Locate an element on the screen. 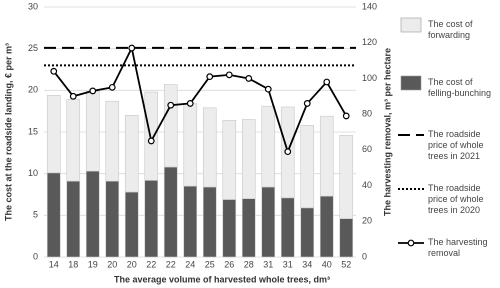  y-tick-label: 30 is located at coordinates (33, 6).